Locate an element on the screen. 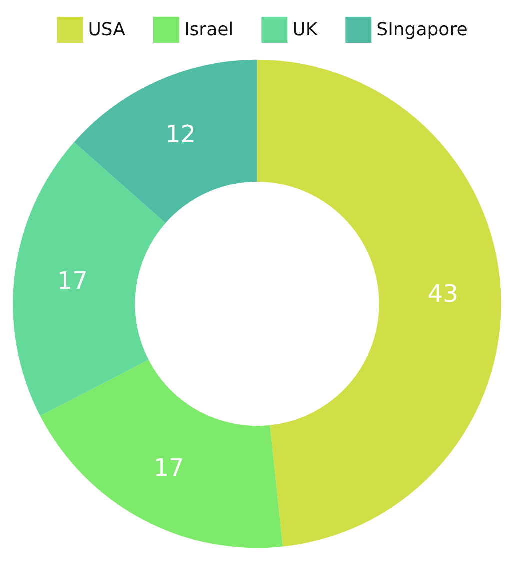  legend-label: SIngapore is located at coordinates (422, 30).